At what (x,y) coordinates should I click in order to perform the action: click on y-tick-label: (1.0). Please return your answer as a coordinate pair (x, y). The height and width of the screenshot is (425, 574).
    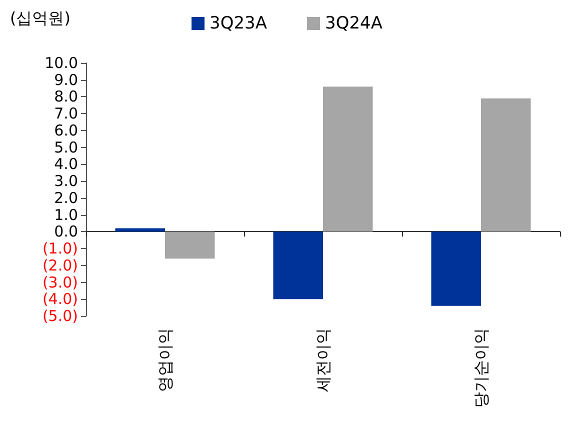
    Looking at the image, I should click on (60, 249).